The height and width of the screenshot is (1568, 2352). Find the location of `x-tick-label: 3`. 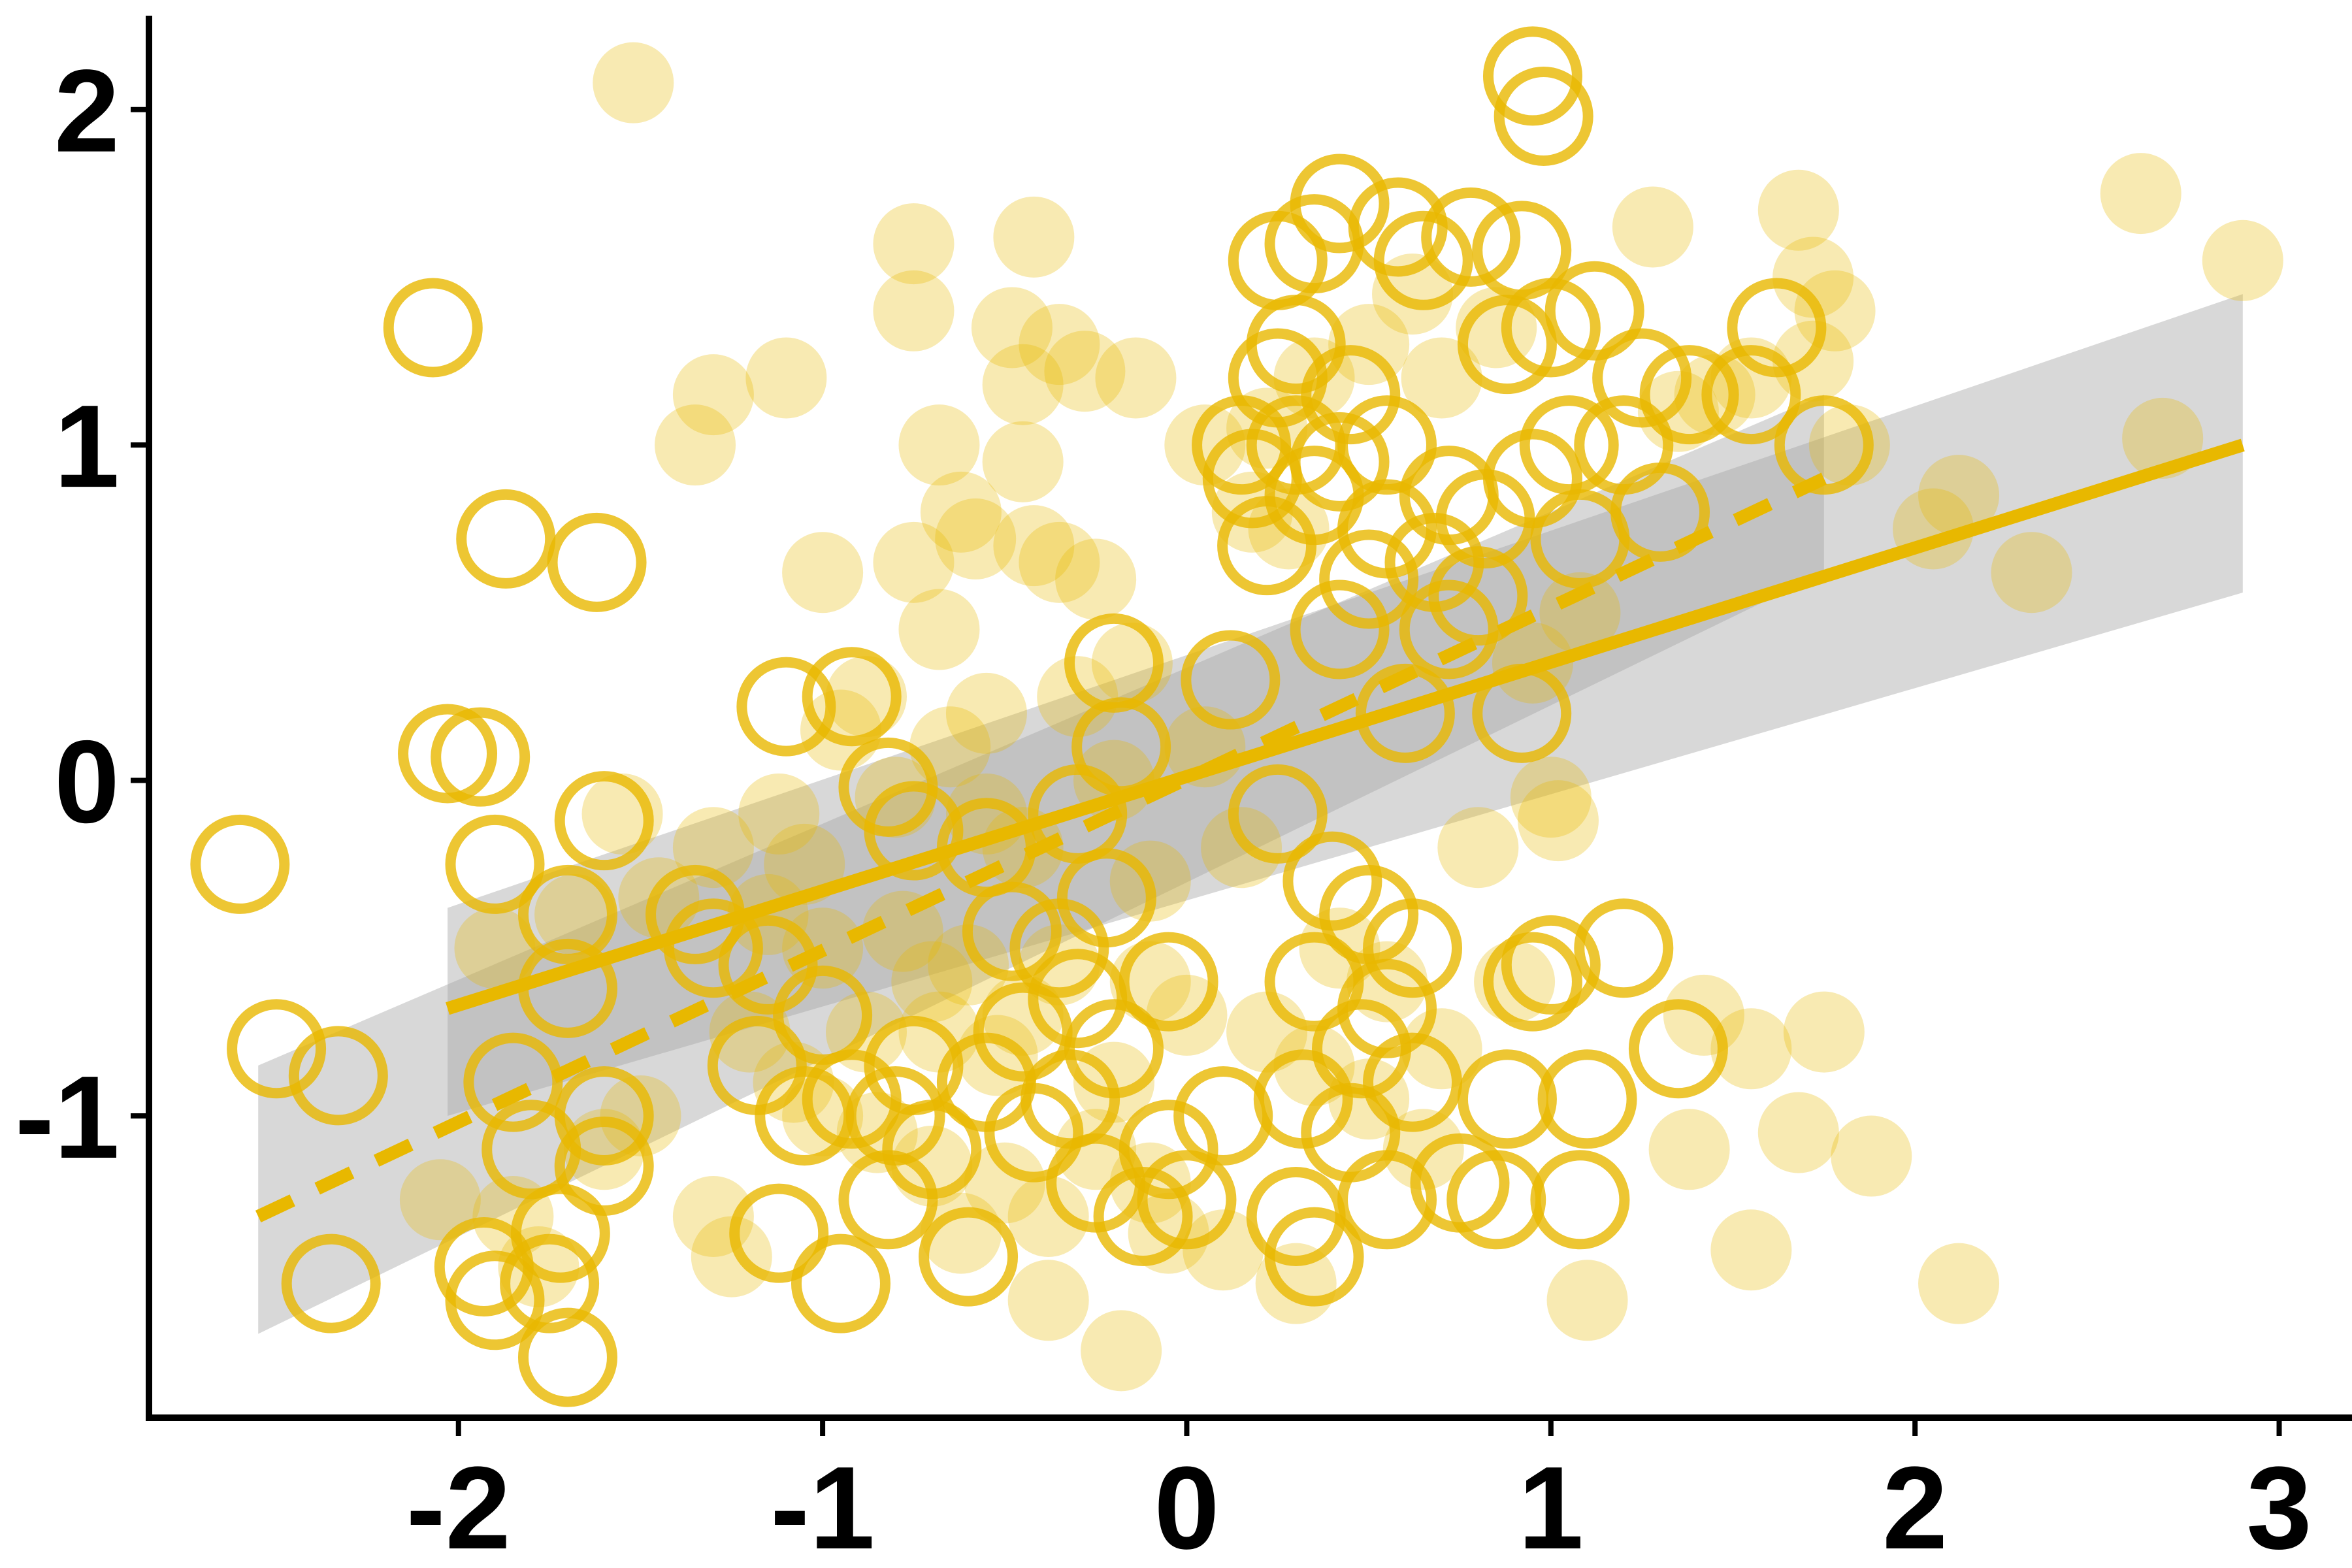

x-tick-label: 3 is located at coordinates (2278, 1505).